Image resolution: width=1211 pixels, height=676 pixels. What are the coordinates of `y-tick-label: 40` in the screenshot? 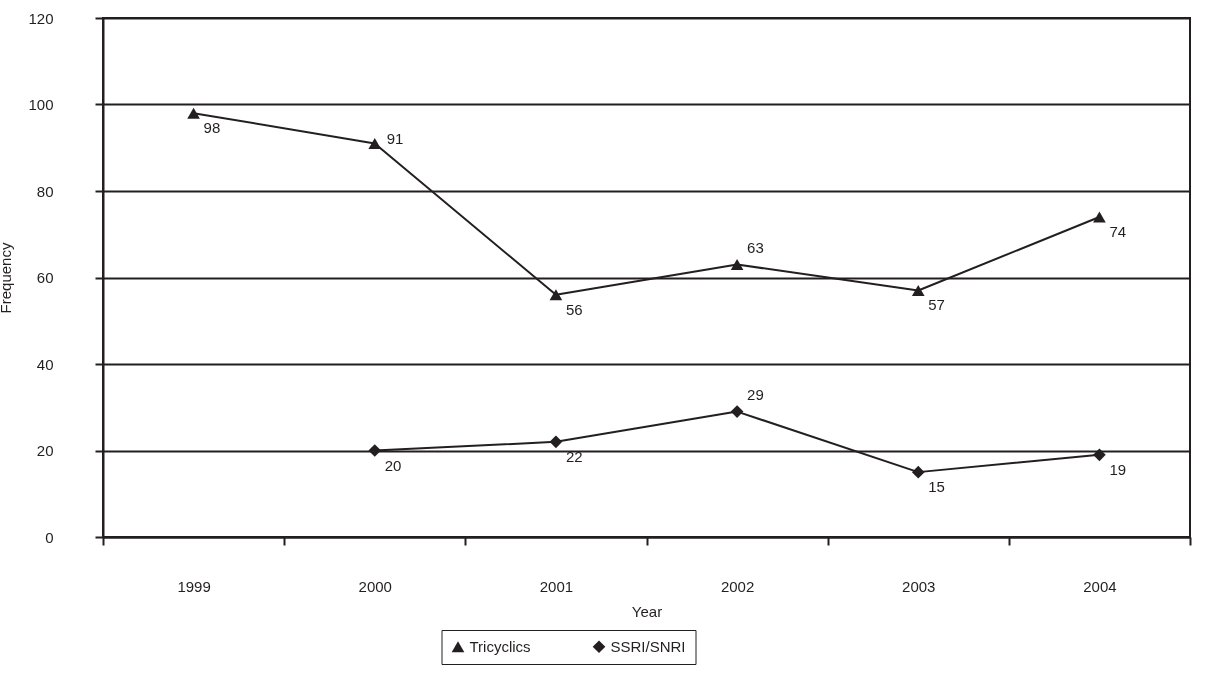 It's located at (45, 364).